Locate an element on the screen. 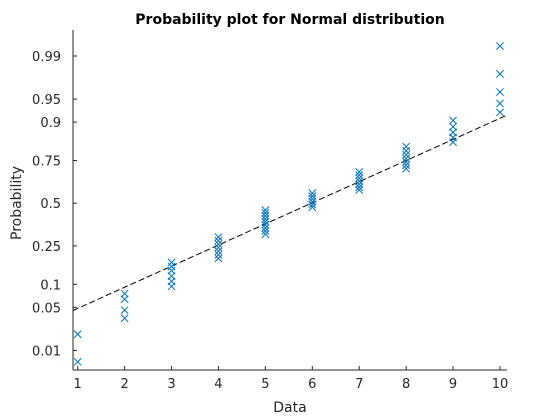 The width and height of the screenshot is (560, 420). y-axis-title: Probability is located at coordinates (17, 203).